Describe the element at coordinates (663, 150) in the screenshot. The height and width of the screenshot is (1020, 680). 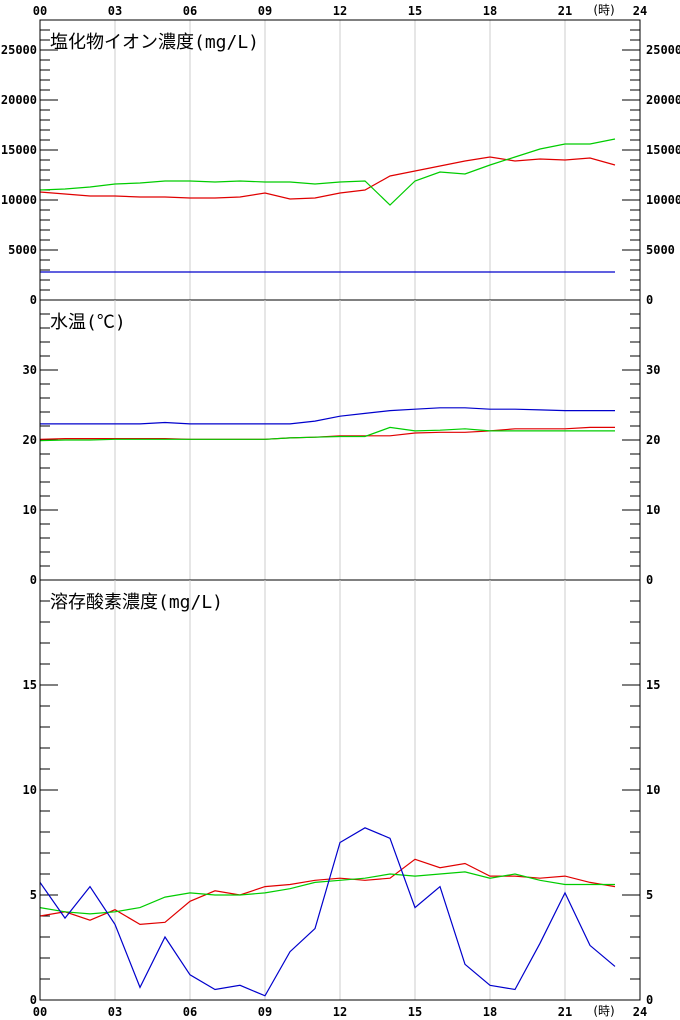
I see `y-tick-label-right: 15000` at that location.